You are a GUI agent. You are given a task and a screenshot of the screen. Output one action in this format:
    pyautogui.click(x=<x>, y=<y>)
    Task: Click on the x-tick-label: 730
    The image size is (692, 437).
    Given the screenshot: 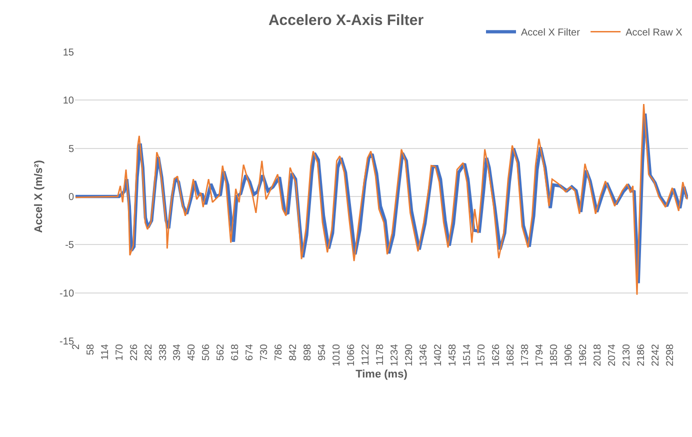 What is the action you would take?
    pyautogui.click(x=264, y=352)
    